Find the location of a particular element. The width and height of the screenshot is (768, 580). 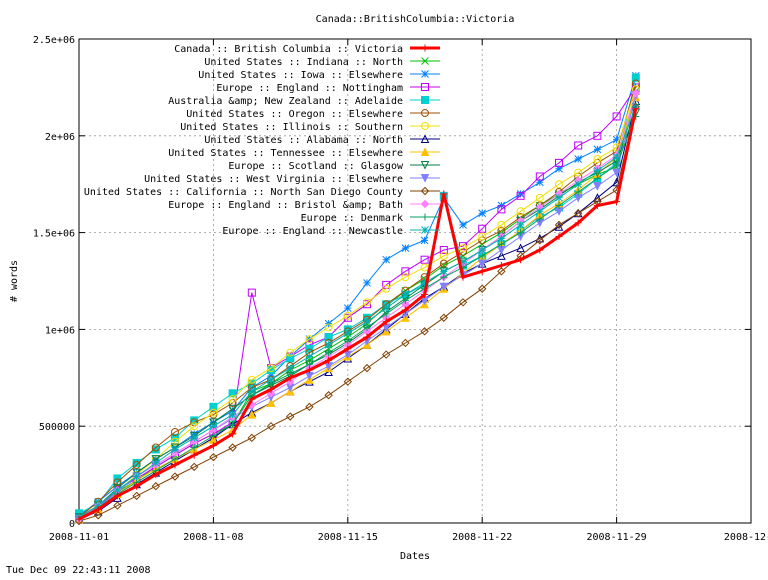

y-tick-label: 0 is located at coordinates (72, 524).